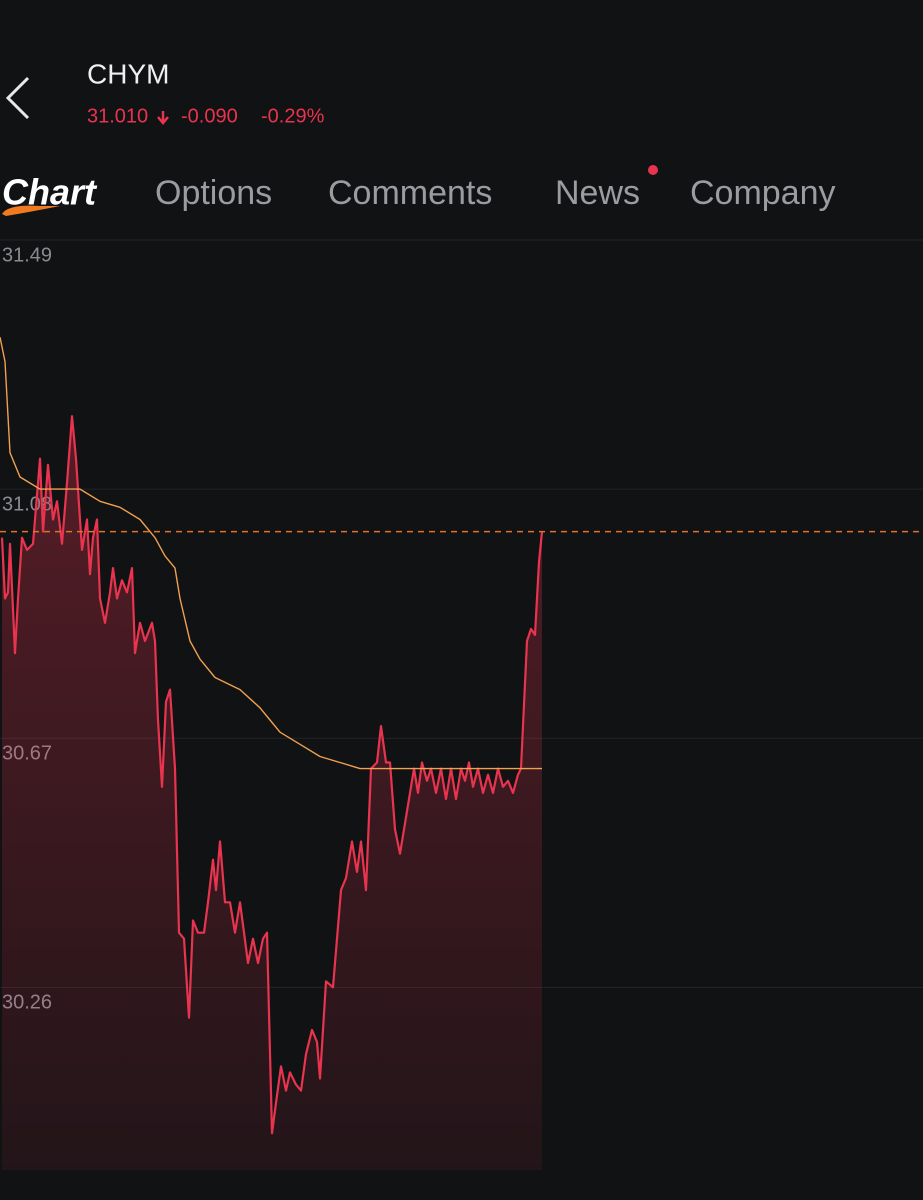 The width and height of the screenshot is (923, 1200). I want to click on back-button, so click(17, 98).